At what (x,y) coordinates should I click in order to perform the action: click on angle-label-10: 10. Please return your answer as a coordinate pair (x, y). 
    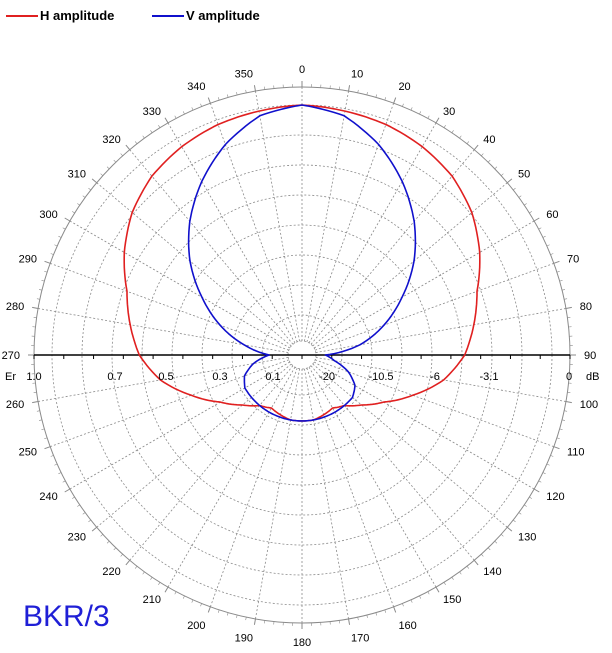
    Looking at the image, I should click on (357, 74).